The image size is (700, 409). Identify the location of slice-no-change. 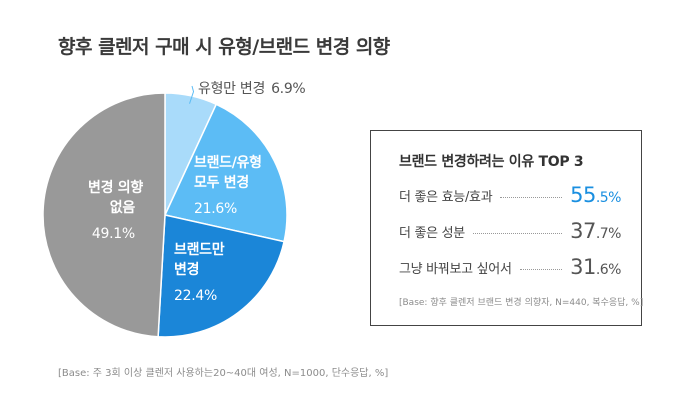
(104, 215).